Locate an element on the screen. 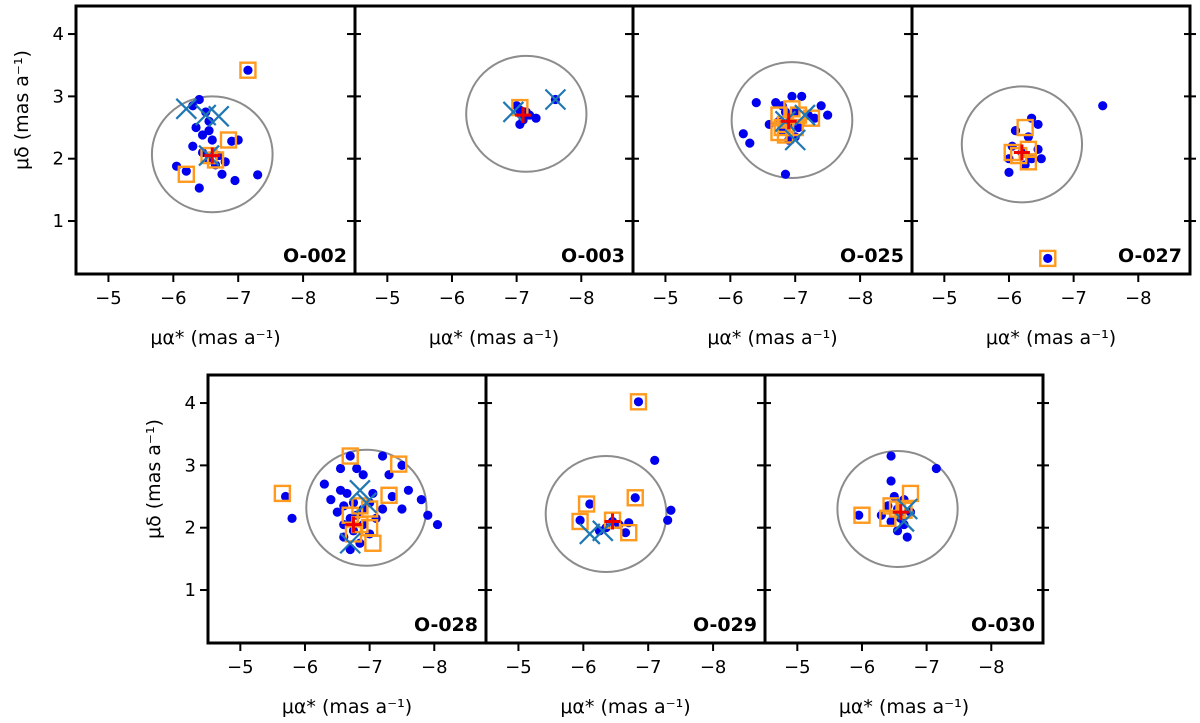 Image resolution: width=1200 pixels, height=723 pixels. panel-o-027: −5 −6 −7 −8 O-027 μα* (mas a⁻¹) is located at coordinates (1050, 176).